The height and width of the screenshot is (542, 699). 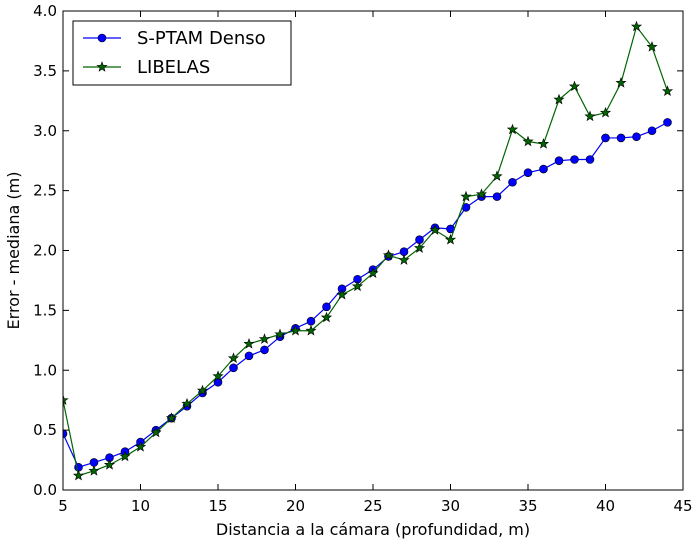 I want to click on x-tick-label: 45, so click(x=682, y=506).